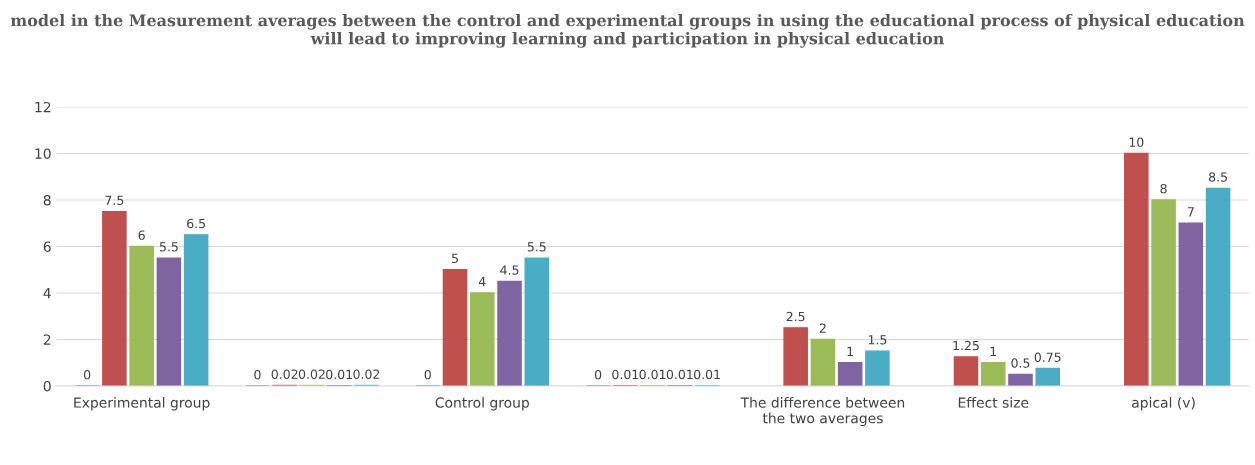 The image size is (1255, 465). I want to click on x-tick-label: The difference between the two averages, so click(822, 412).